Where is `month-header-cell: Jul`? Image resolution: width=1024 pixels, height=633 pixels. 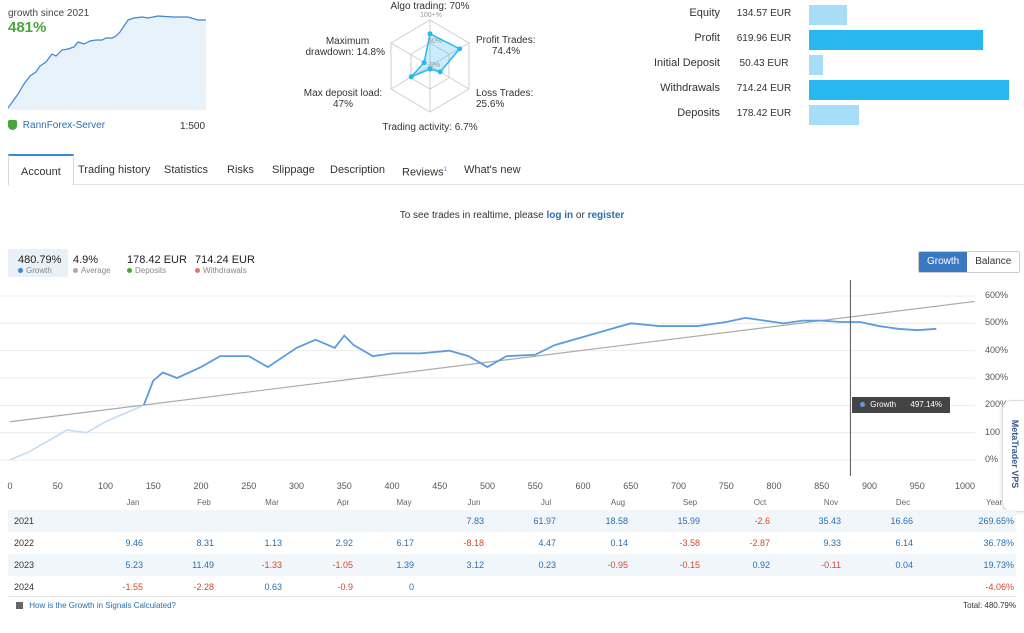 month-header-cell: Jul is located at coordinates (546, 502).